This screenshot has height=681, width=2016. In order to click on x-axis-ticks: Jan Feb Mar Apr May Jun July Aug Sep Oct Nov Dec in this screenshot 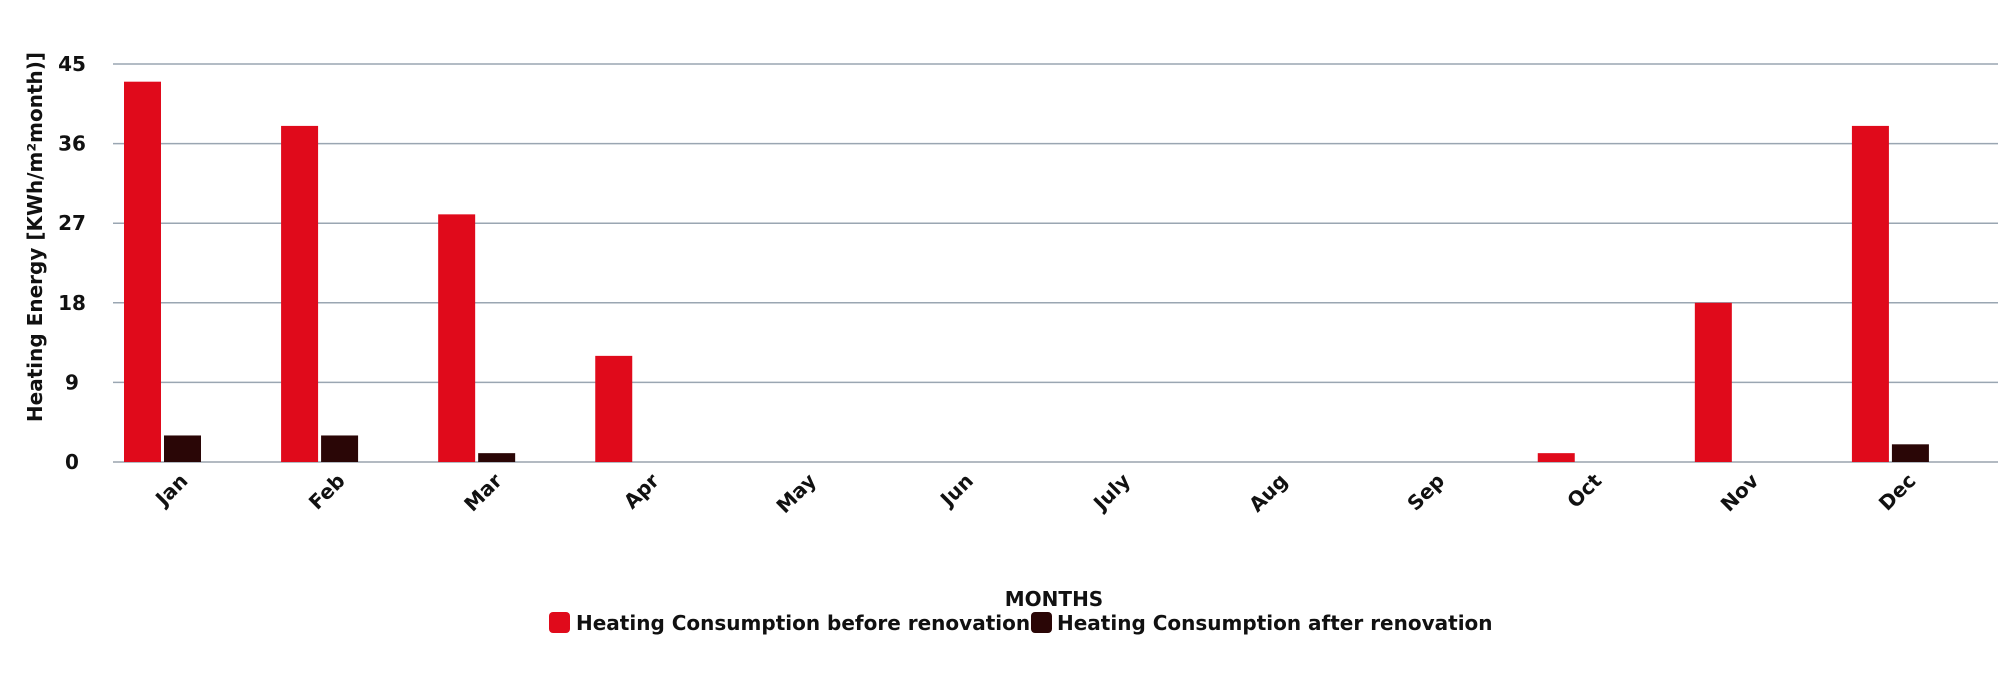, I will do `click(1034, 493)`.